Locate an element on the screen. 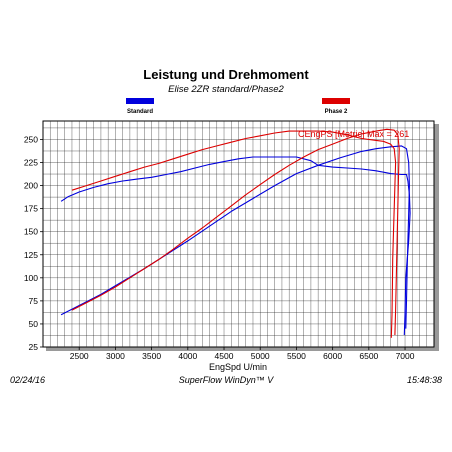  x-tick-label: 3500 is located at coordinates (151, 356).